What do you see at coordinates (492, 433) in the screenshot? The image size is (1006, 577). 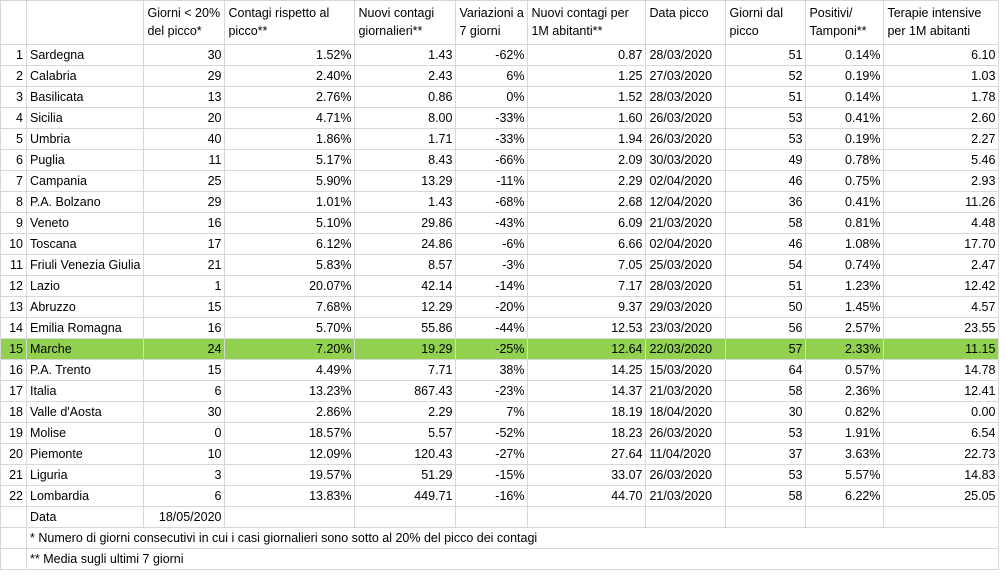 I see `value-cell: -52%` at bounding box center [492, 433].